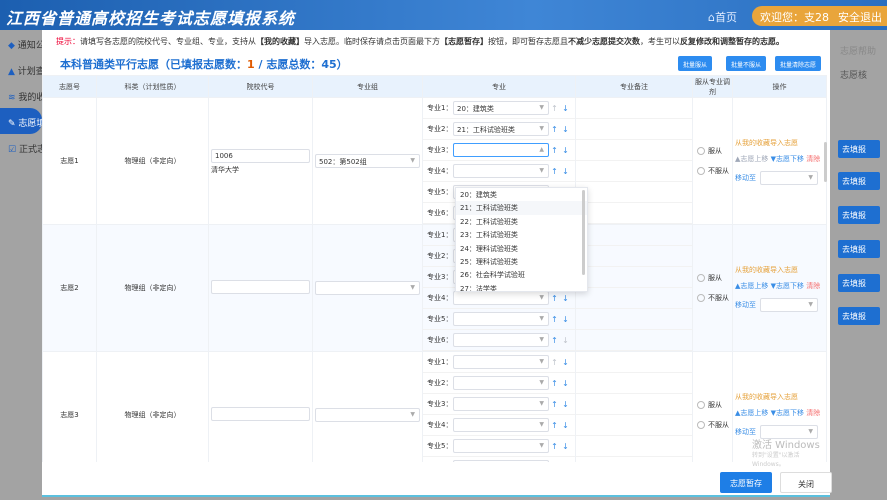 This screenshot has height=500, width=887. Describe the element at coordinates (746, 63) in the screenshot. I see `batch-not-obey-button: 批量不服从` at that location.